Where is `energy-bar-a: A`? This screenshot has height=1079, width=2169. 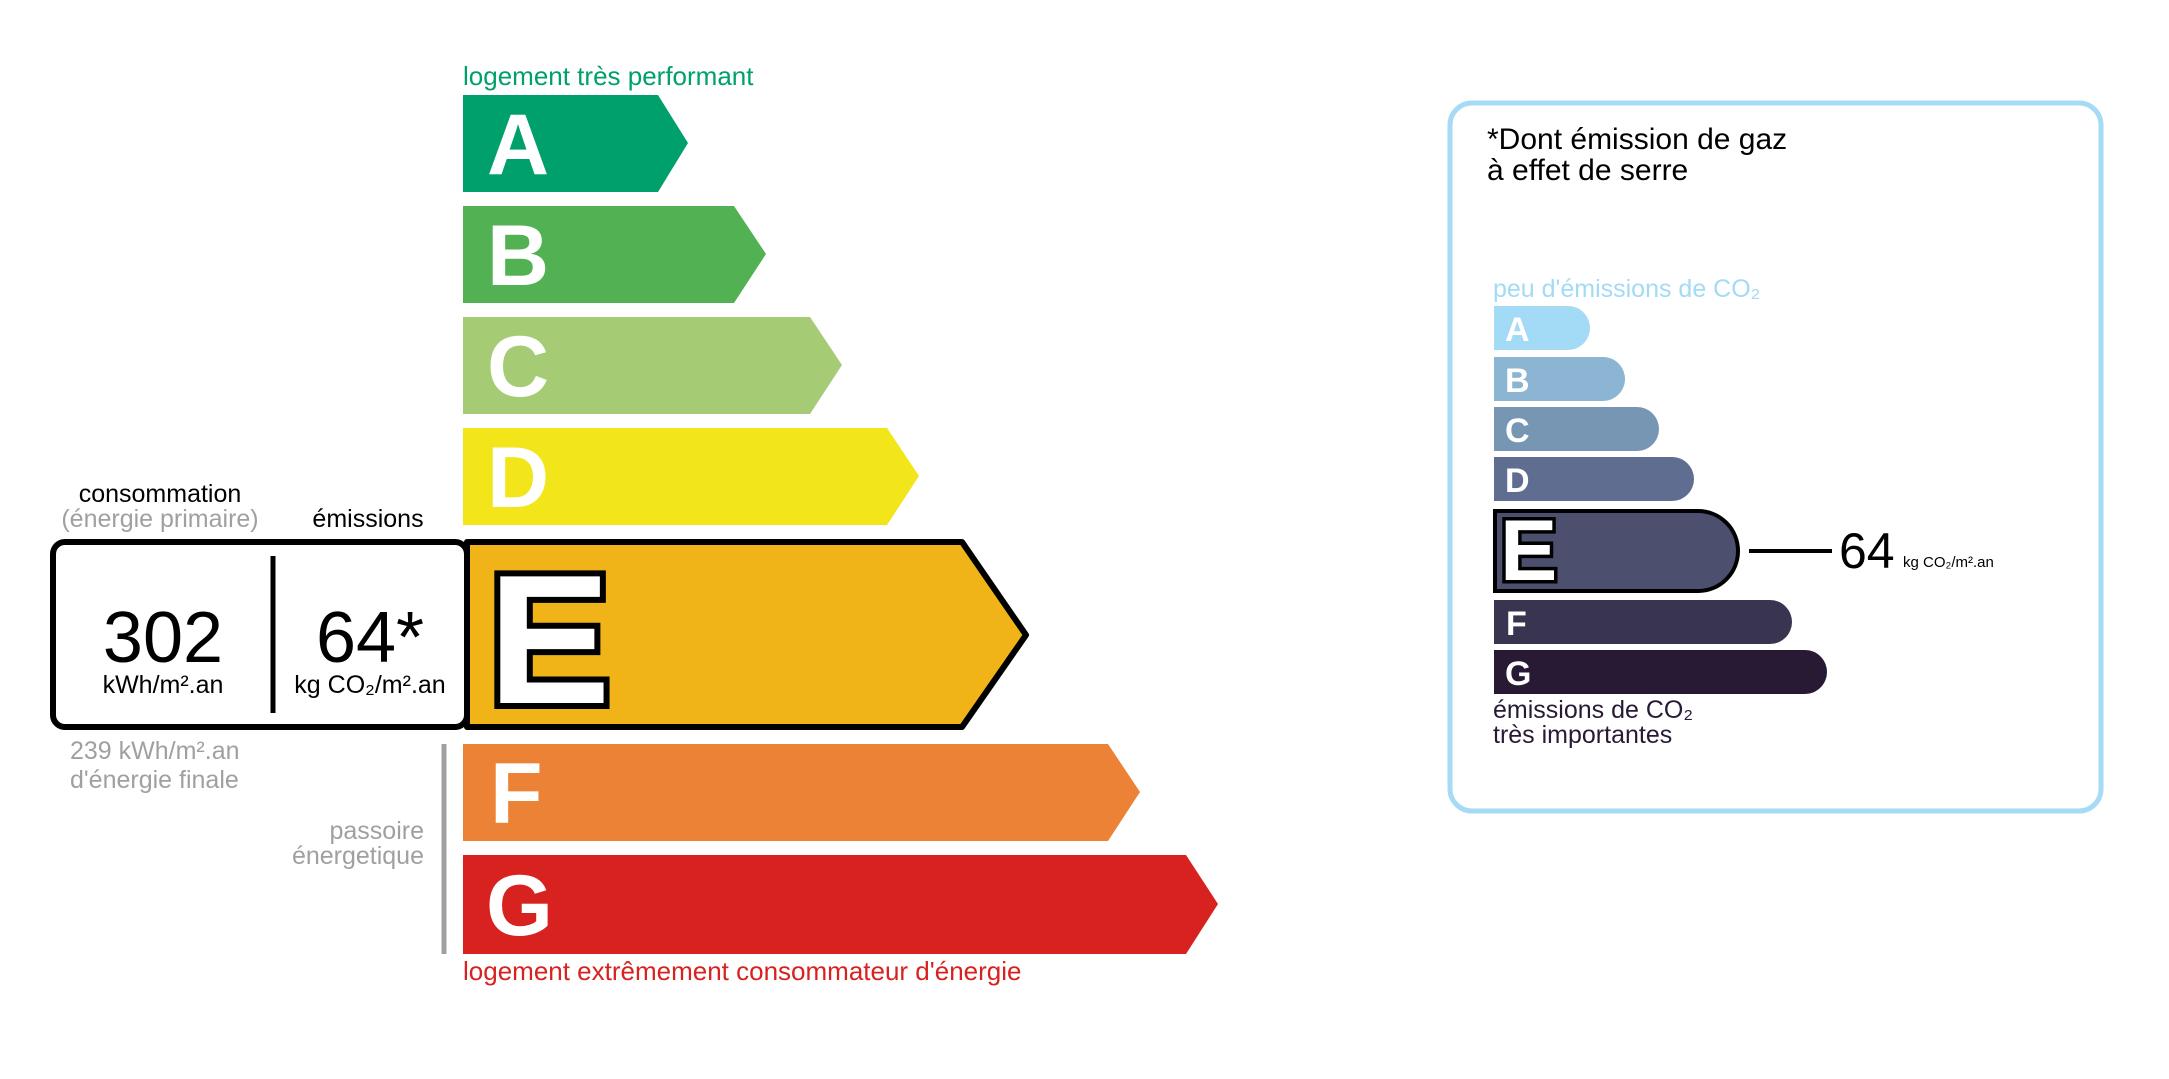 energy-bar-a: A is located at coordinates (575, 144).